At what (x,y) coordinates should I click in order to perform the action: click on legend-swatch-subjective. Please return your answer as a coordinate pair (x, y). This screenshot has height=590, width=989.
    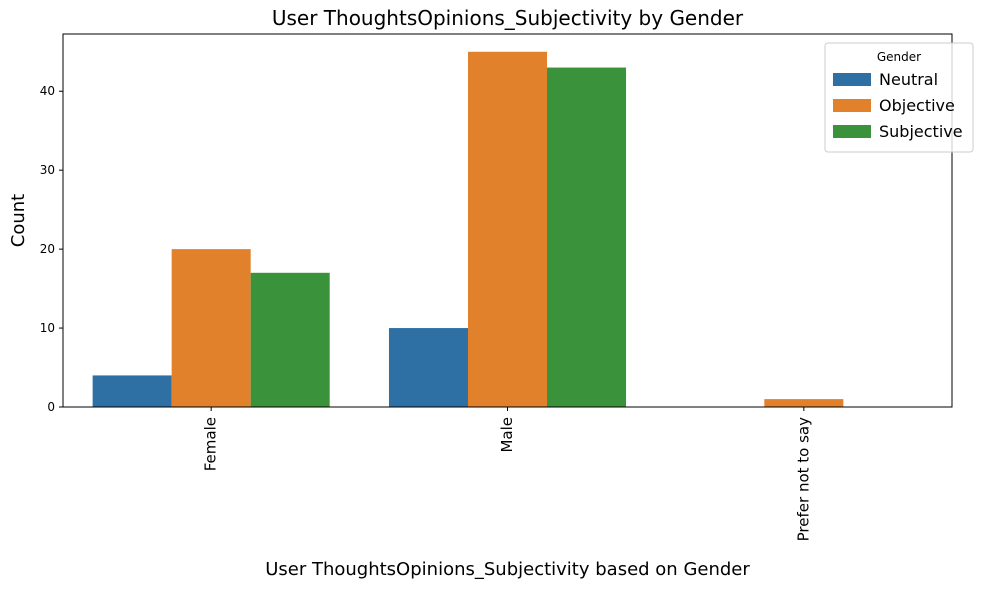
    Looking at the image, I should click on (852, 131).